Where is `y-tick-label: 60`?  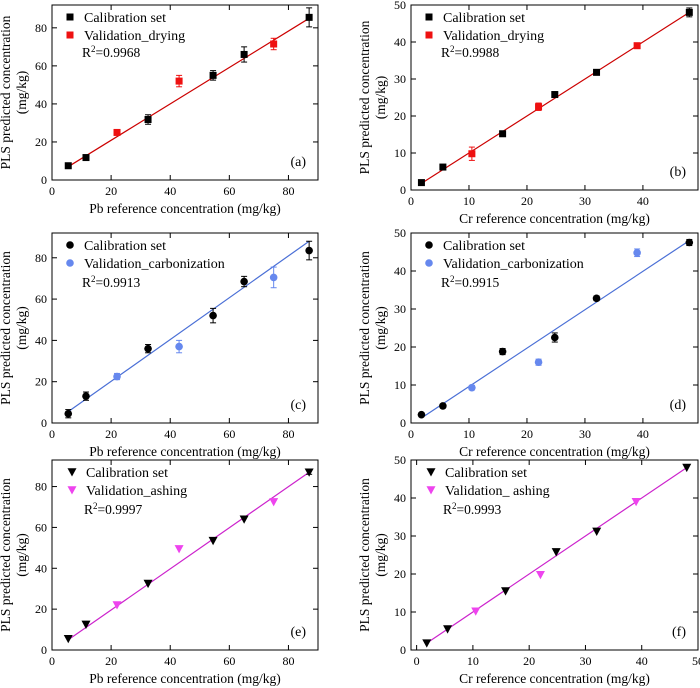
y-tick-label: 60 is located at coordinates (41, 299).